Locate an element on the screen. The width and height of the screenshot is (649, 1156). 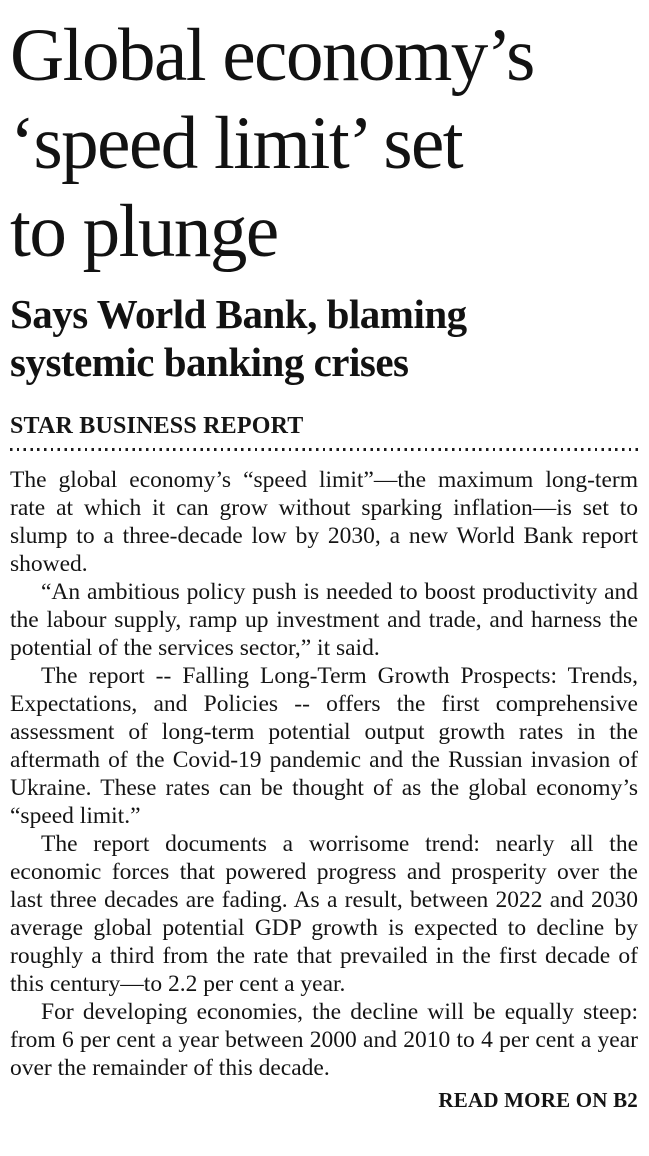
headline-line: Global economy’s is located at coordinates (272, 55).